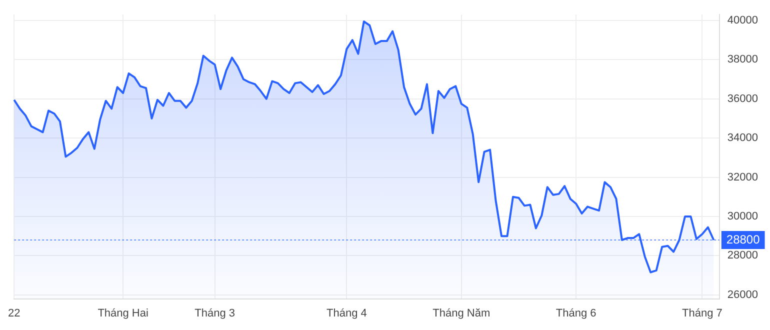 The image size is (770, 330). I want to click on y-tick-label: 30000, so click(742, 216).